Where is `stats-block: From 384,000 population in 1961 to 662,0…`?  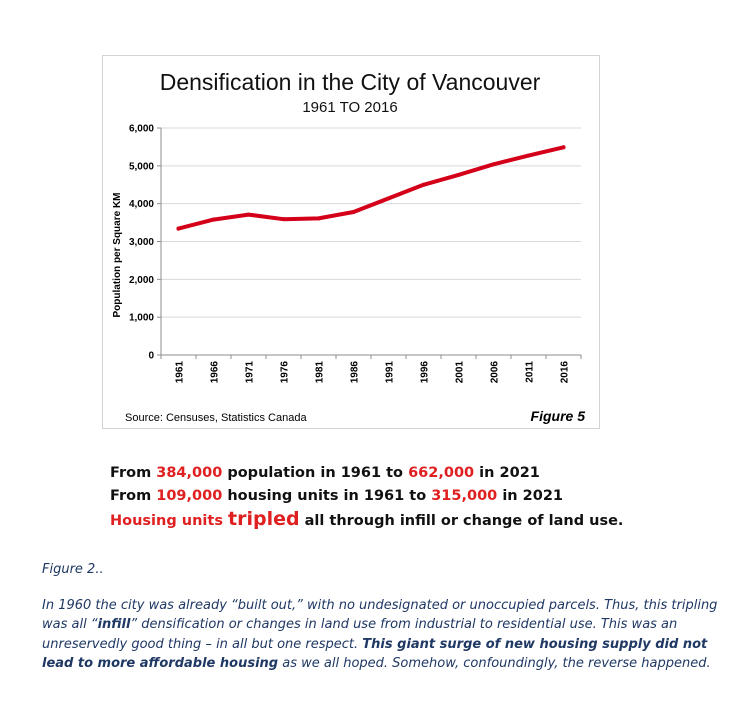
stats-block: From 384,000 population in 1961 to 662,0… is located at coordinates (390, 497).